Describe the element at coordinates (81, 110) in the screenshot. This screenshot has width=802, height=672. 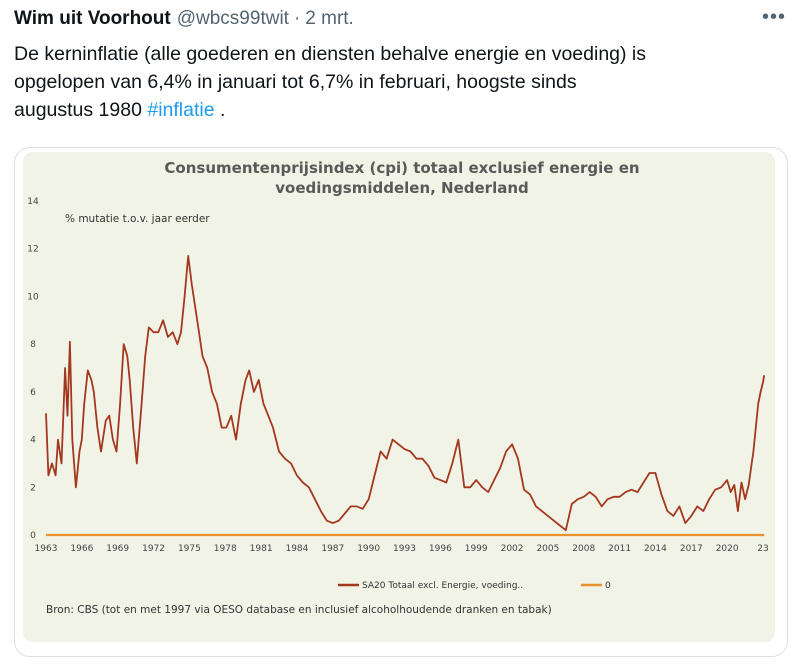
I see `tweet-text-prefix: augustus 1980` at that location.